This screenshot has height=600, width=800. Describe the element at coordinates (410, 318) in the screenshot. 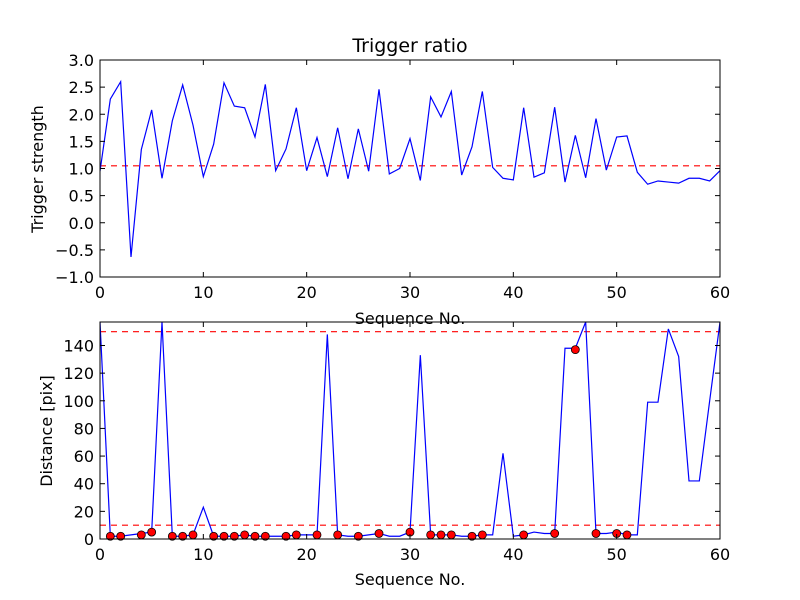

I see `x-axis-label-top: Sequence No.` at that location.